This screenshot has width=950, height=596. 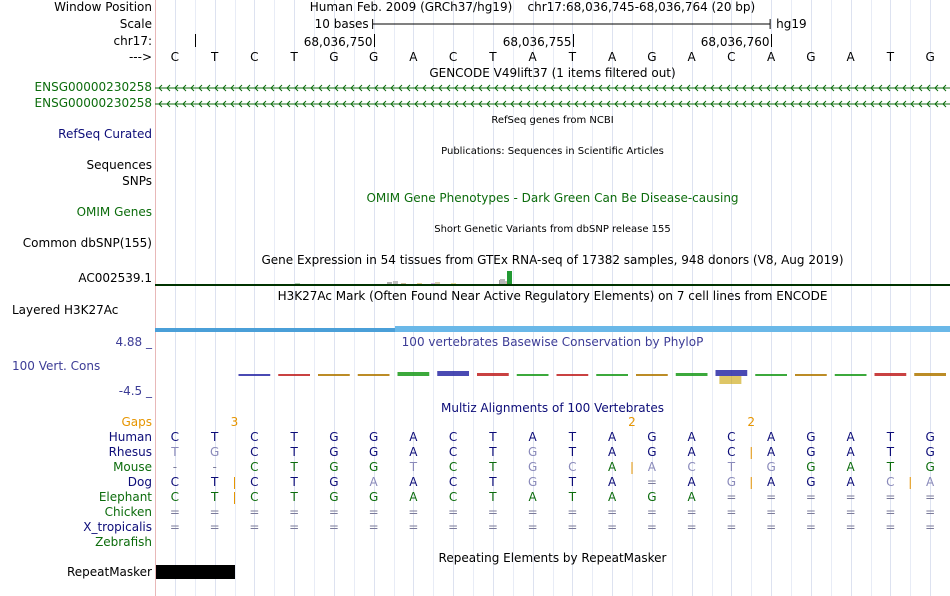 What do you see at coordinates (115, 278) in the screenshot?
I see `gtex-gene-label: AC002539.1` at bounding box center [115, 278].